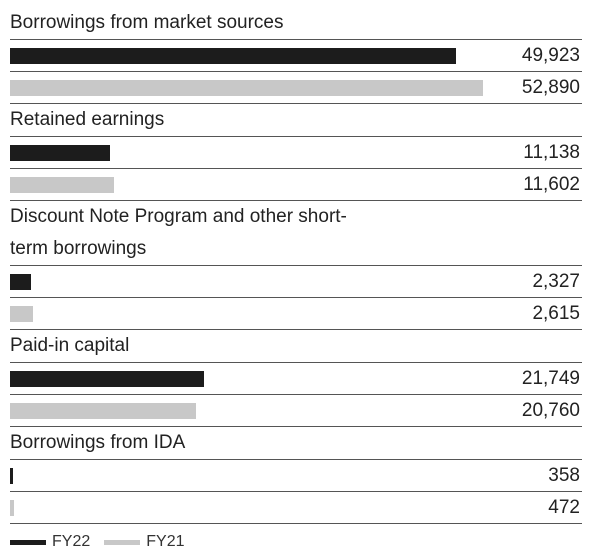  What do you see at coordinates (550, 55) in the screenshot?
I see `value-label: 49,923` at bounding box center [550, 55].